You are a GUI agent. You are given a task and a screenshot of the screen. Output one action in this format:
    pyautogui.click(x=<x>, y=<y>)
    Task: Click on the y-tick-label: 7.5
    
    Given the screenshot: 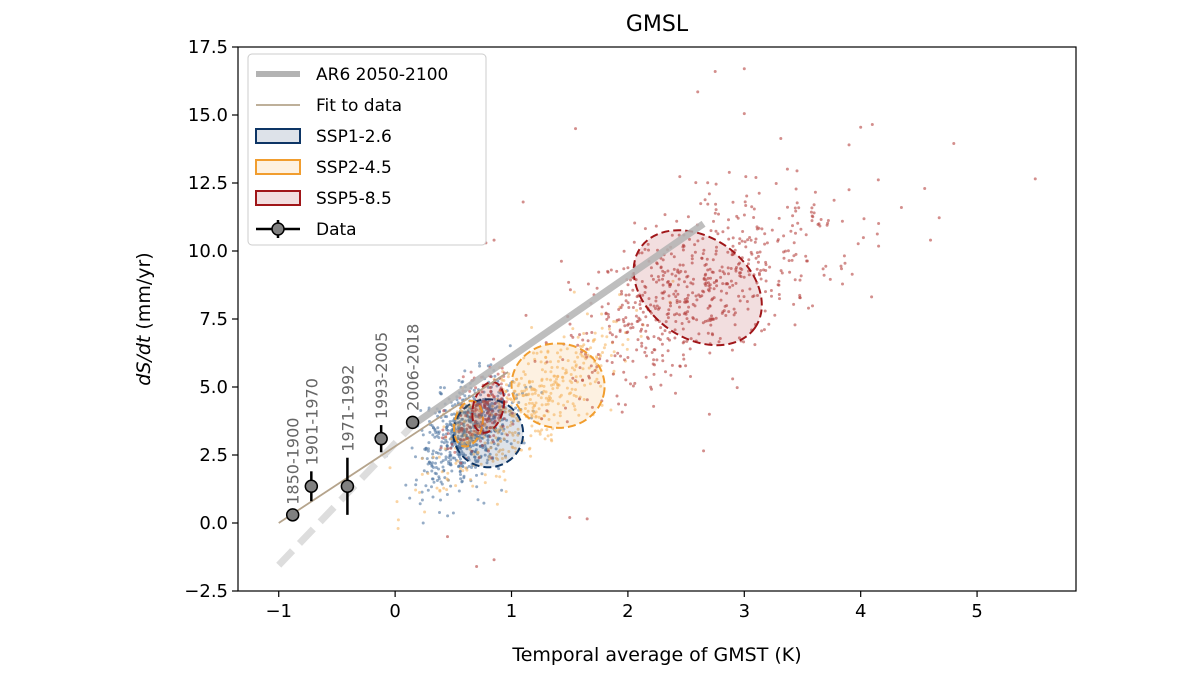 What is the action you would take?
    pyautogui.click(x=213, y=319)
    